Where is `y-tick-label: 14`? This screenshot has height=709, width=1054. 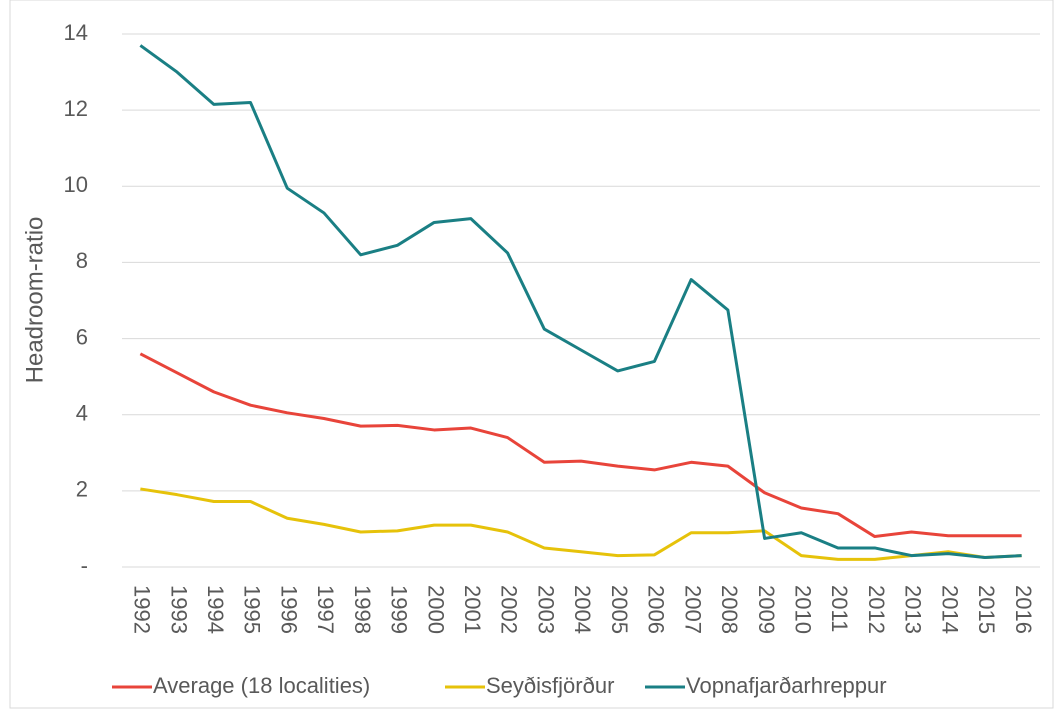 y-tick-label: 14 is located at coordinates (76, 32).